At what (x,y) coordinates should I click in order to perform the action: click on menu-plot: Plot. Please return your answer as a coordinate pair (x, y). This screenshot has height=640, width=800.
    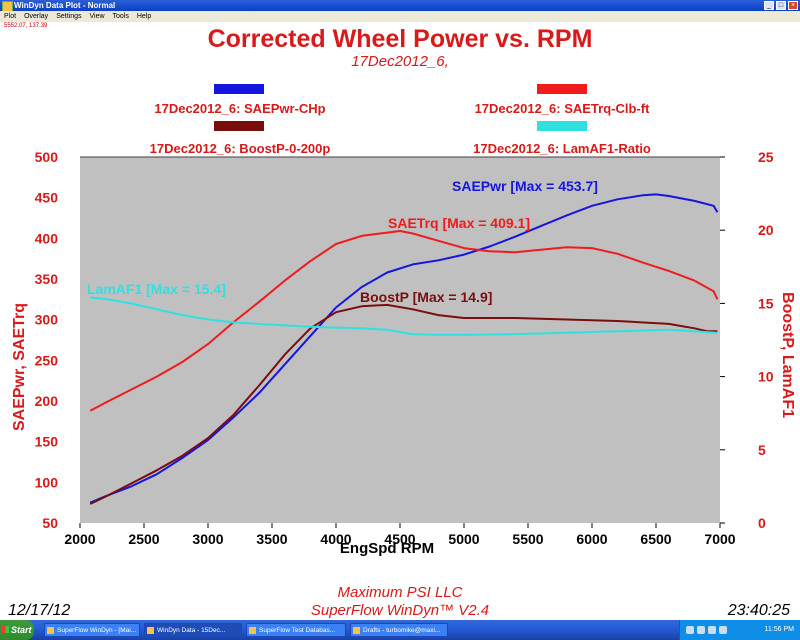
    Looking at the image, I should click on (10, 16).